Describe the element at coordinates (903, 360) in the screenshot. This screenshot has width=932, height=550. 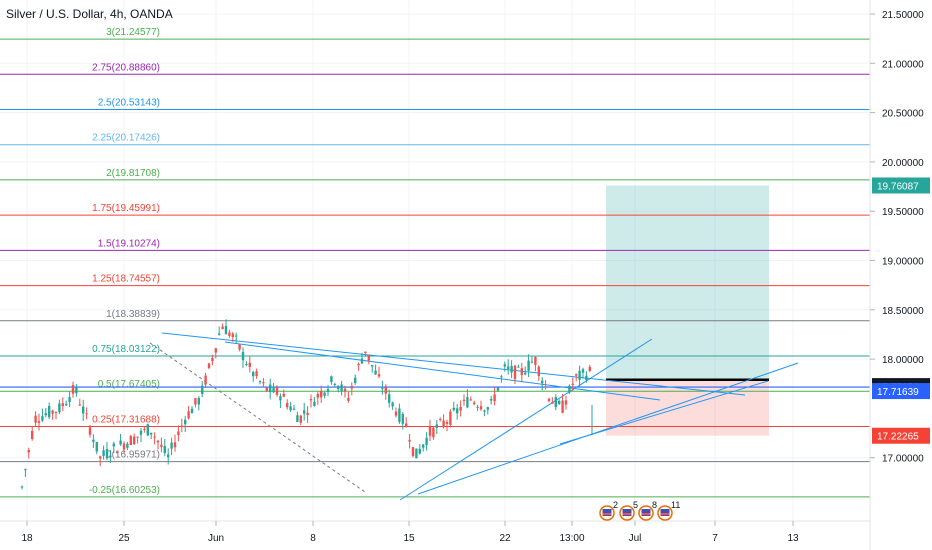
I see `y-tick-label: 18.00000` at that location.